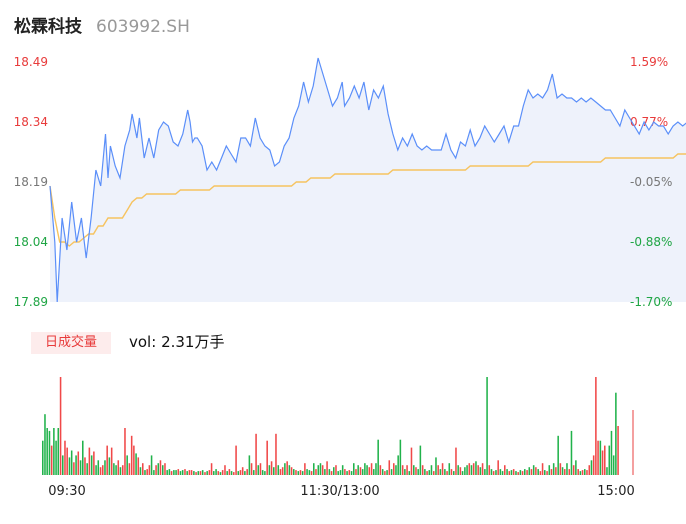  What do you see at coordinates (31, 122) in the screenshot?
I see `y-tick-left: 18.34` at bounding box center [31, 122].